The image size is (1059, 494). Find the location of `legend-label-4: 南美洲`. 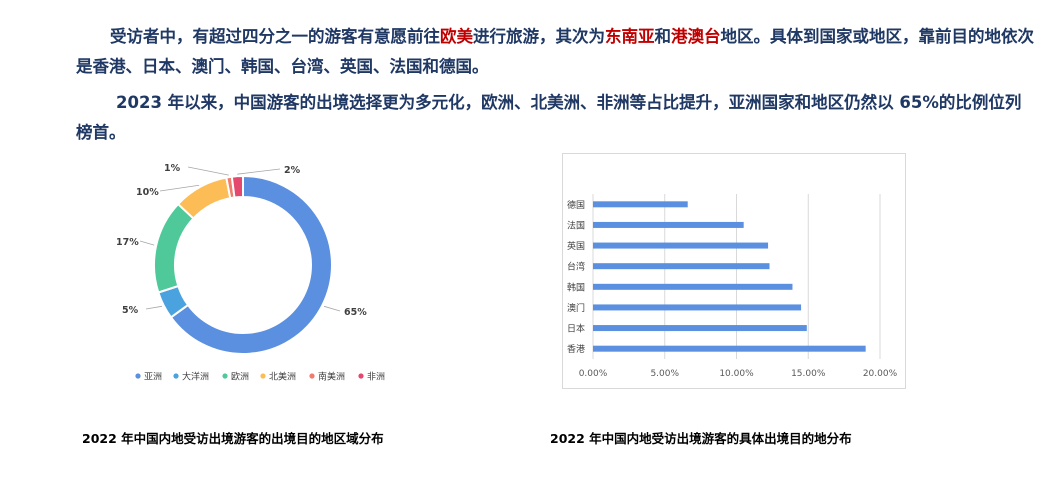

legend-label-4: 南美洲 is located at coordinates (331, 377).